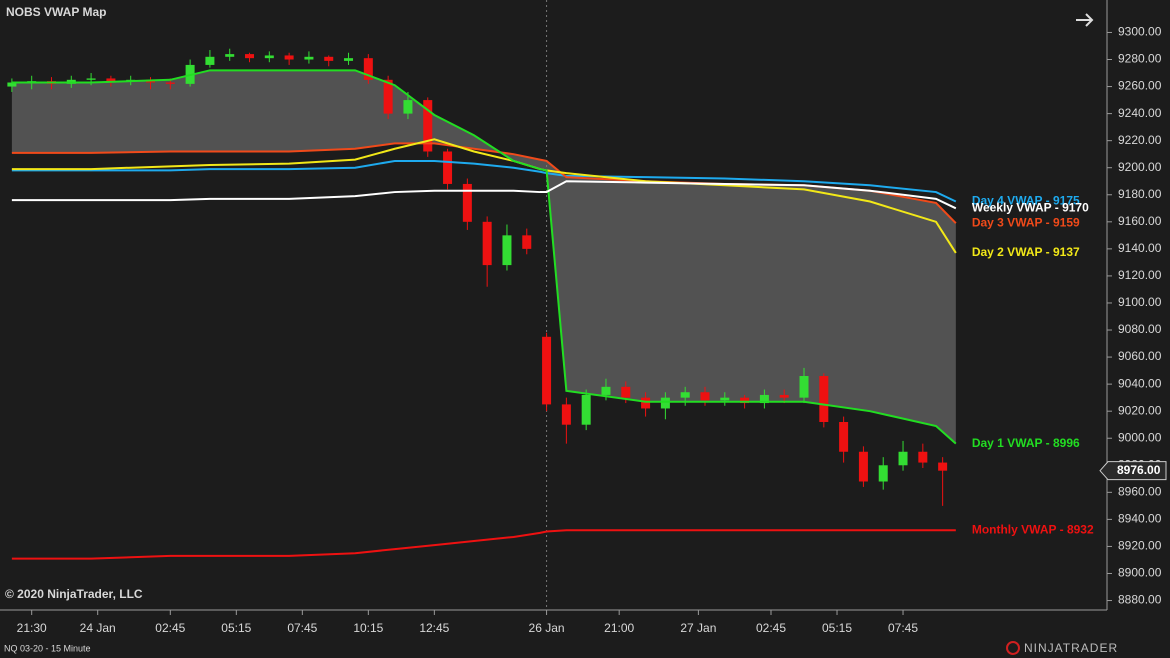 Image resolution: width=1170 pixels, height=658 pixels. I want to click on y-tick-label: 9060.00, so click(1140, 356).